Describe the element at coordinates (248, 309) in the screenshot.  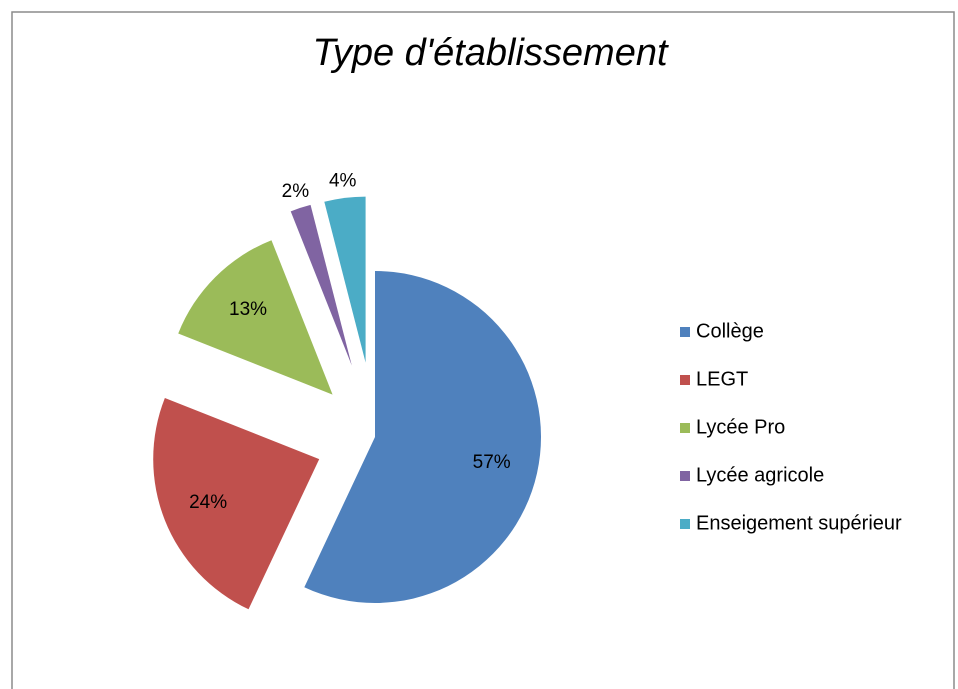
I see `data-label: 13%` at that location.